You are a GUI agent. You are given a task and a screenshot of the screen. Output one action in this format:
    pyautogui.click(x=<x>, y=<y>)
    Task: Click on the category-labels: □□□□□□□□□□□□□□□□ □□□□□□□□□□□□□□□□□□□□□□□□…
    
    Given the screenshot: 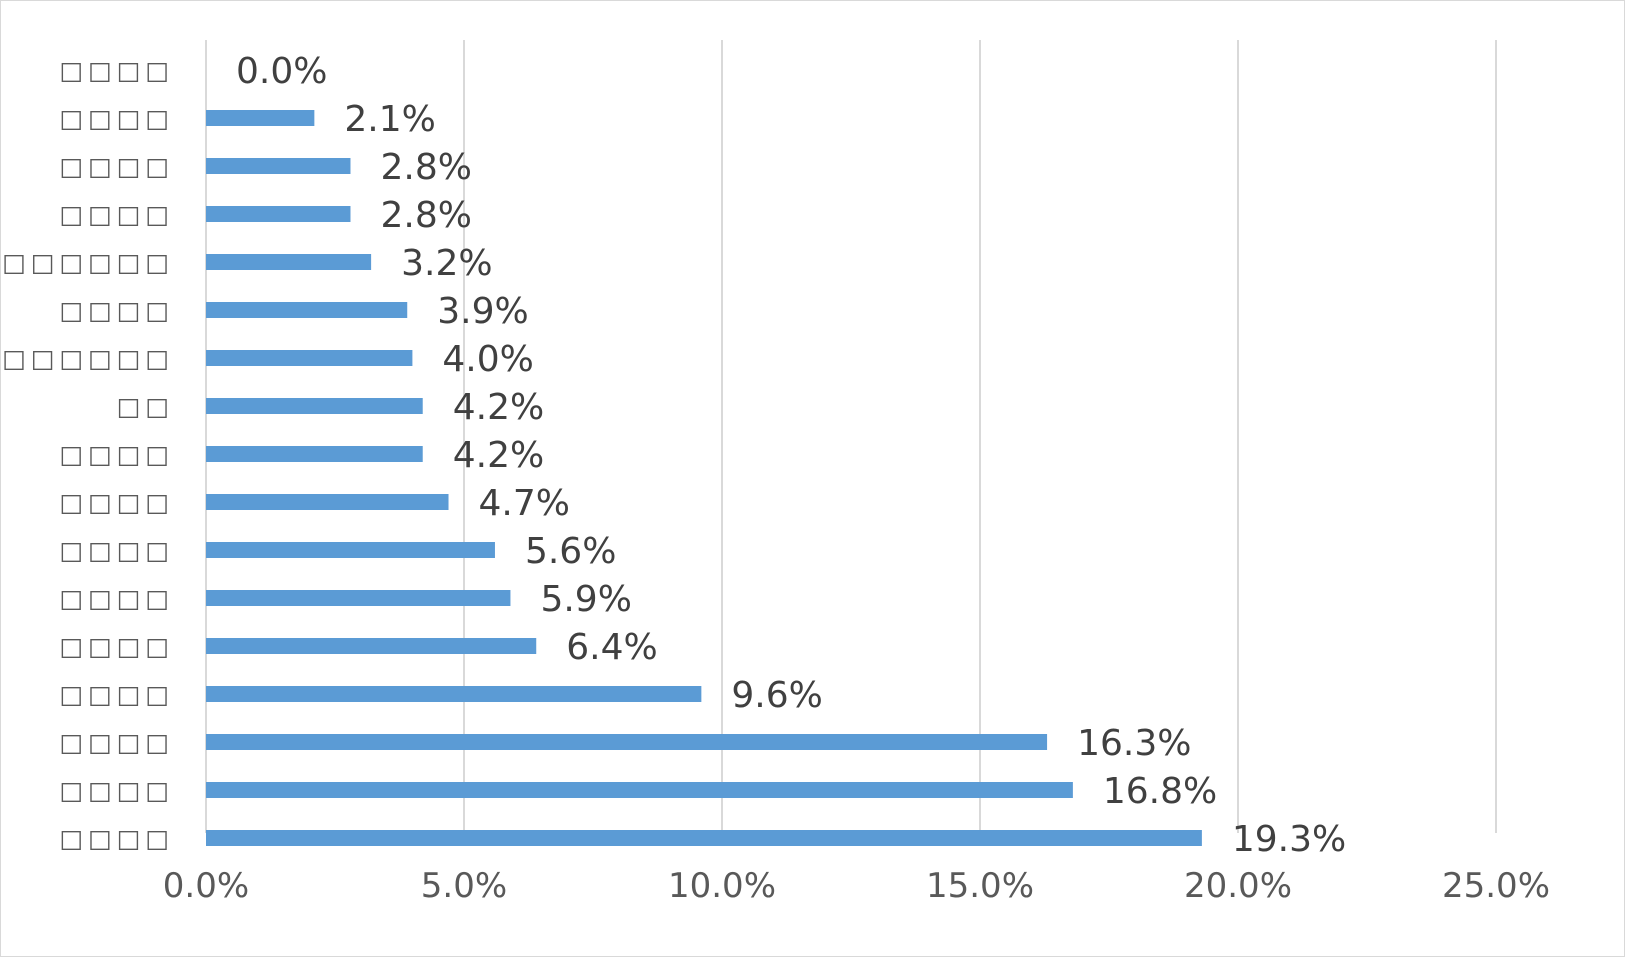 What is the action you would take?
    pyautogui.click(x=87, y=454)
    